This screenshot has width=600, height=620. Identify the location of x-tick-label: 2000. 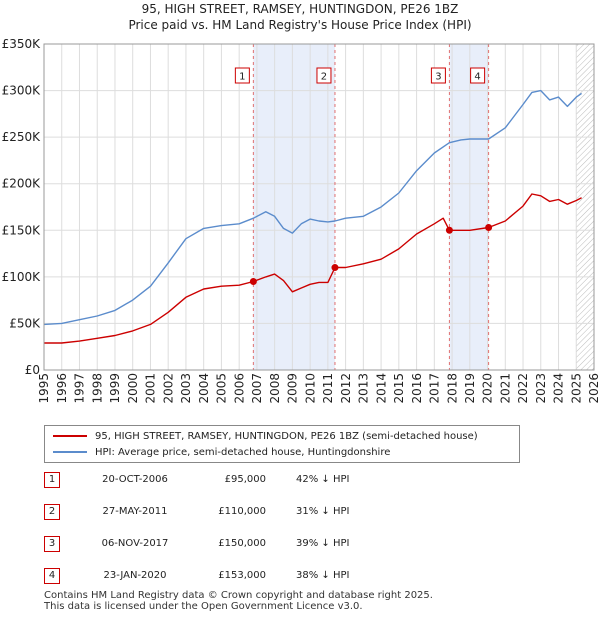
(133, 388).